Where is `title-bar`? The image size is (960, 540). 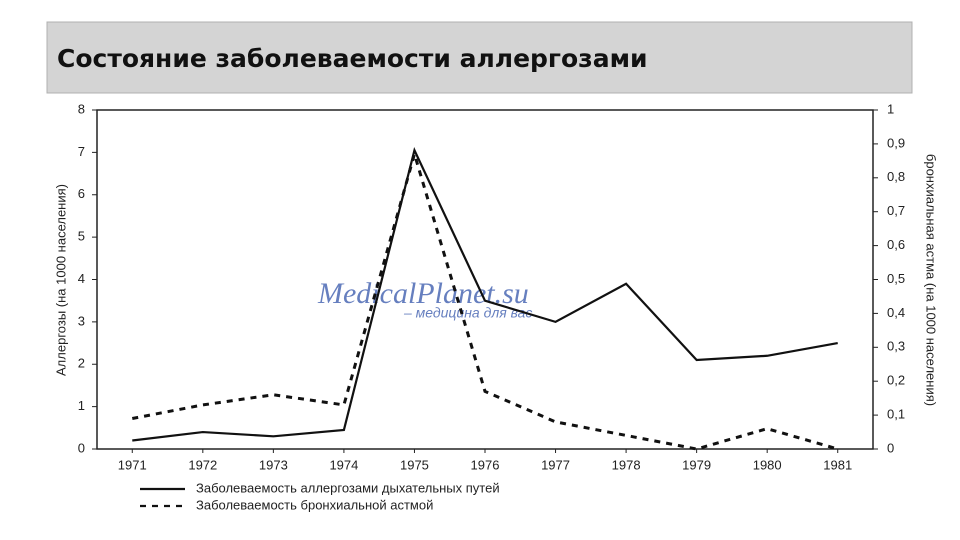 title-bar is located at coordinates (479, 57).